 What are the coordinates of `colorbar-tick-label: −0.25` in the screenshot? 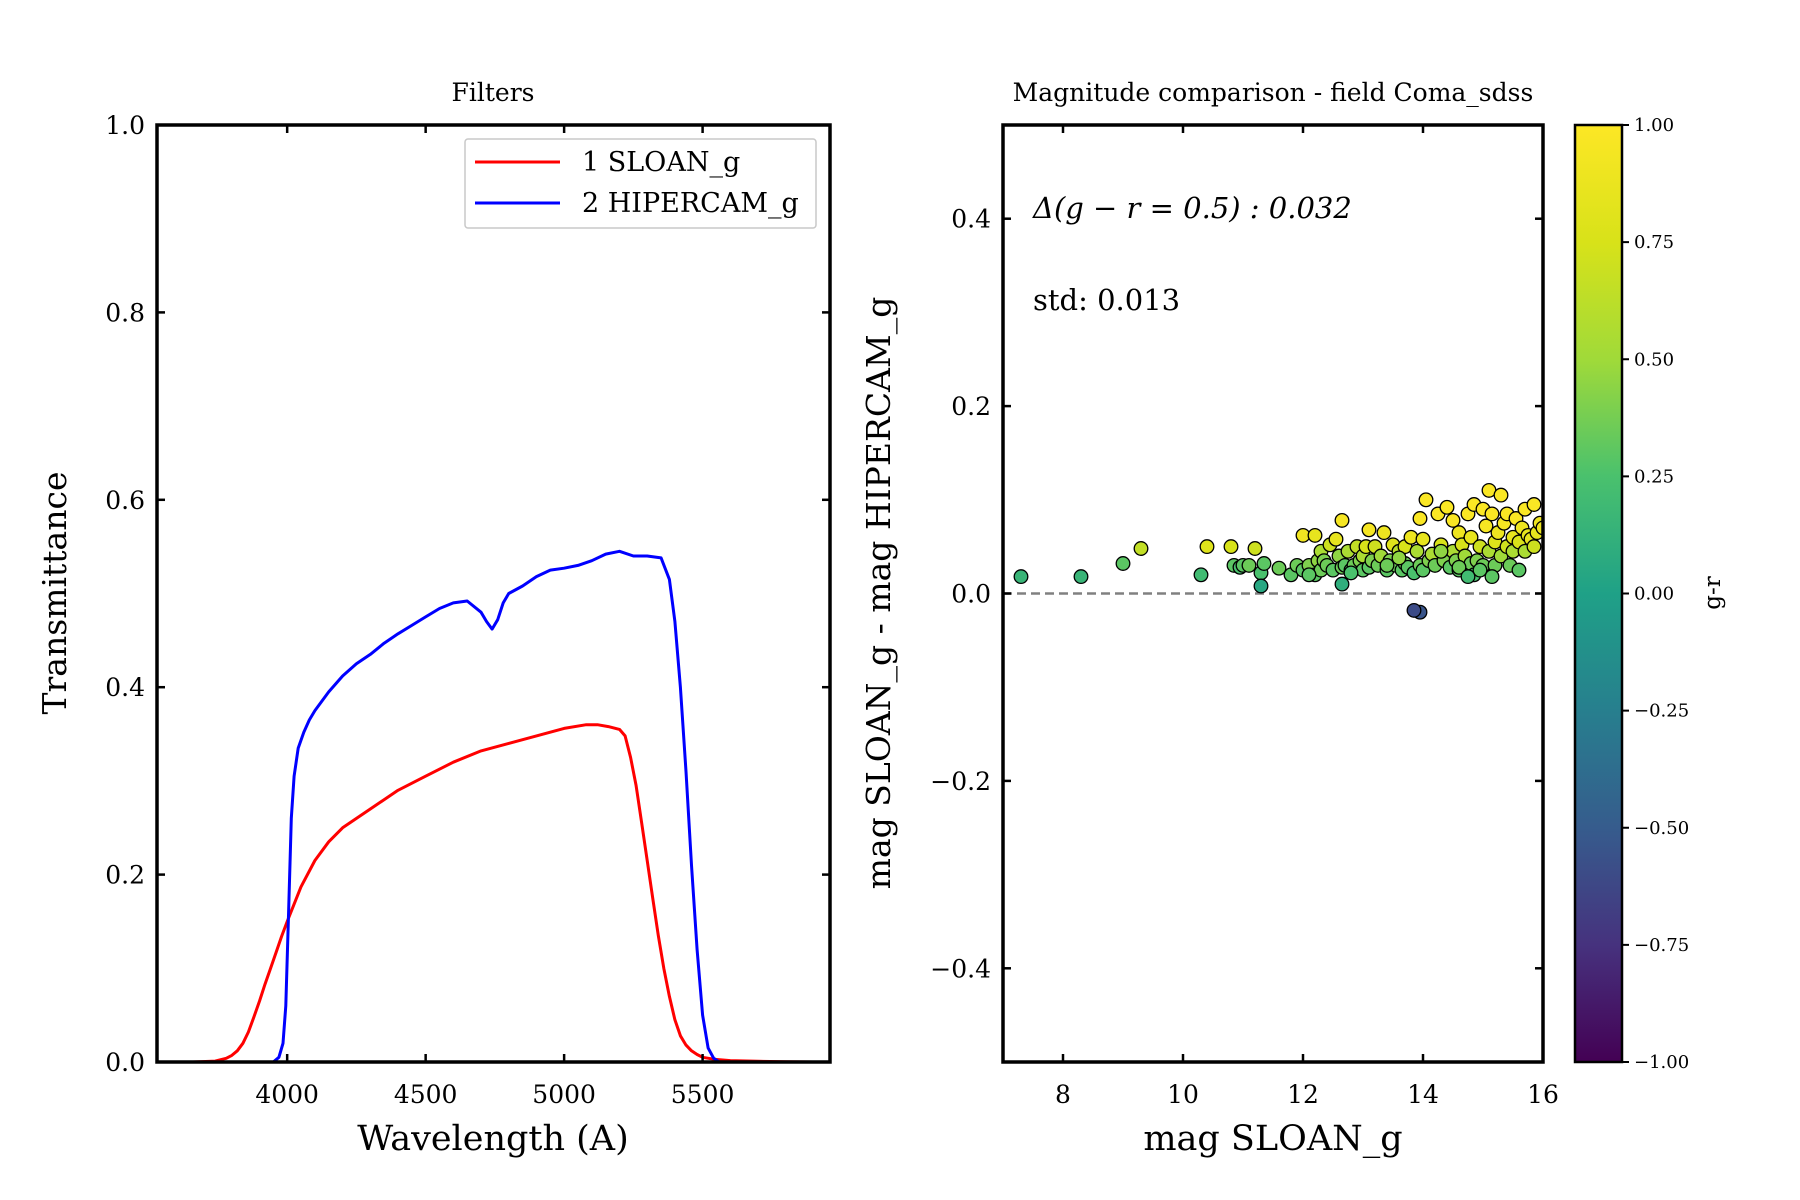 It's located at (1661, 711).